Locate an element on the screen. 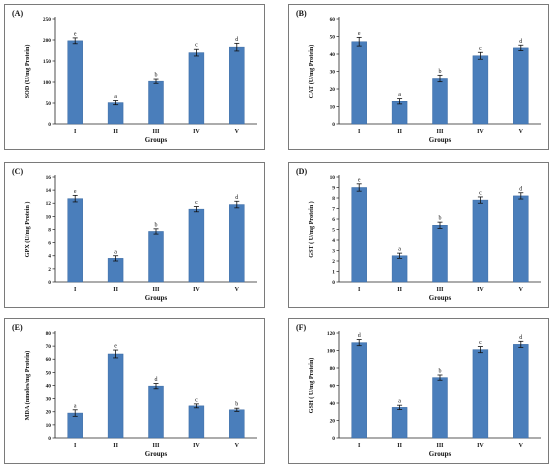  panel-label: (C) is located at coordinates (17, 171).